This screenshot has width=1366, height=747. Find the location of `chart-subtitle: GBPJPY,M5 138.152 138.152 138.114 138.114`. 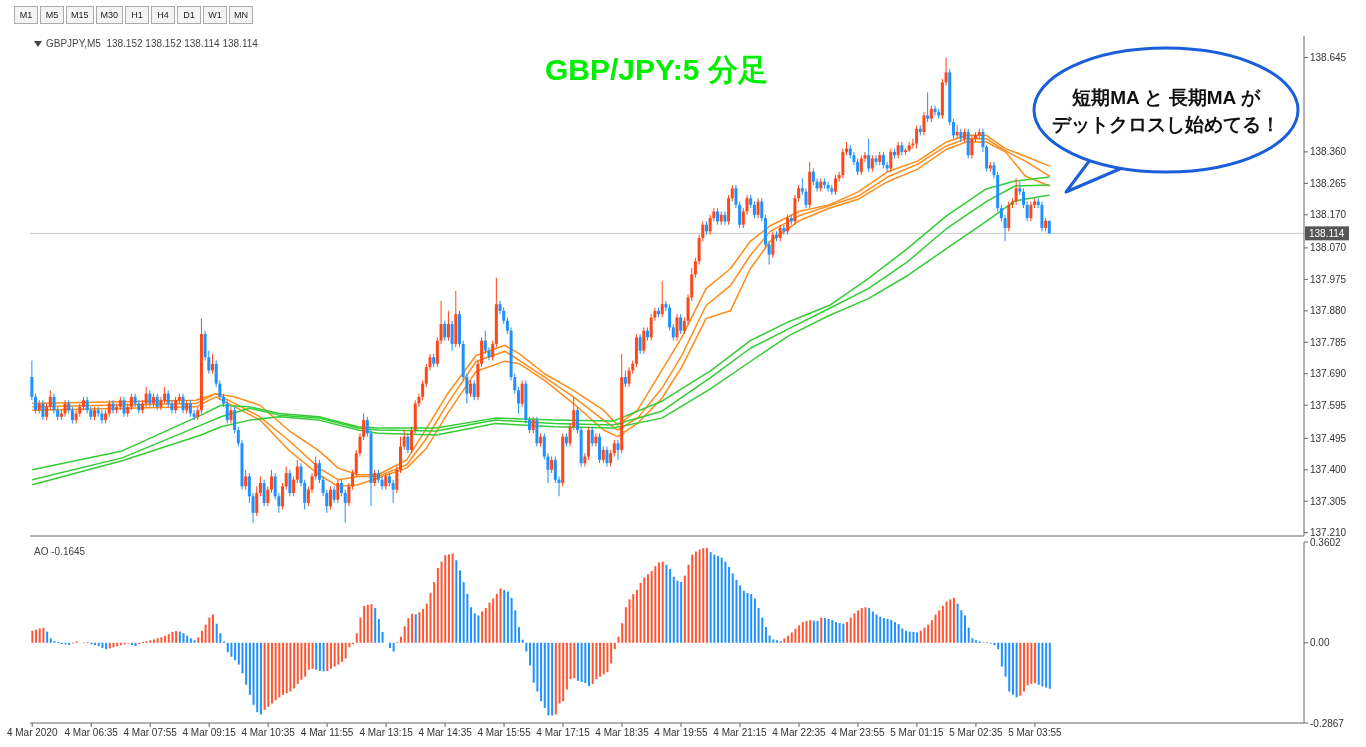

chart-subtitle: GBPJPY,M5 138.152 138.152 138.114 138.114 is located at coordinates (152, 43).